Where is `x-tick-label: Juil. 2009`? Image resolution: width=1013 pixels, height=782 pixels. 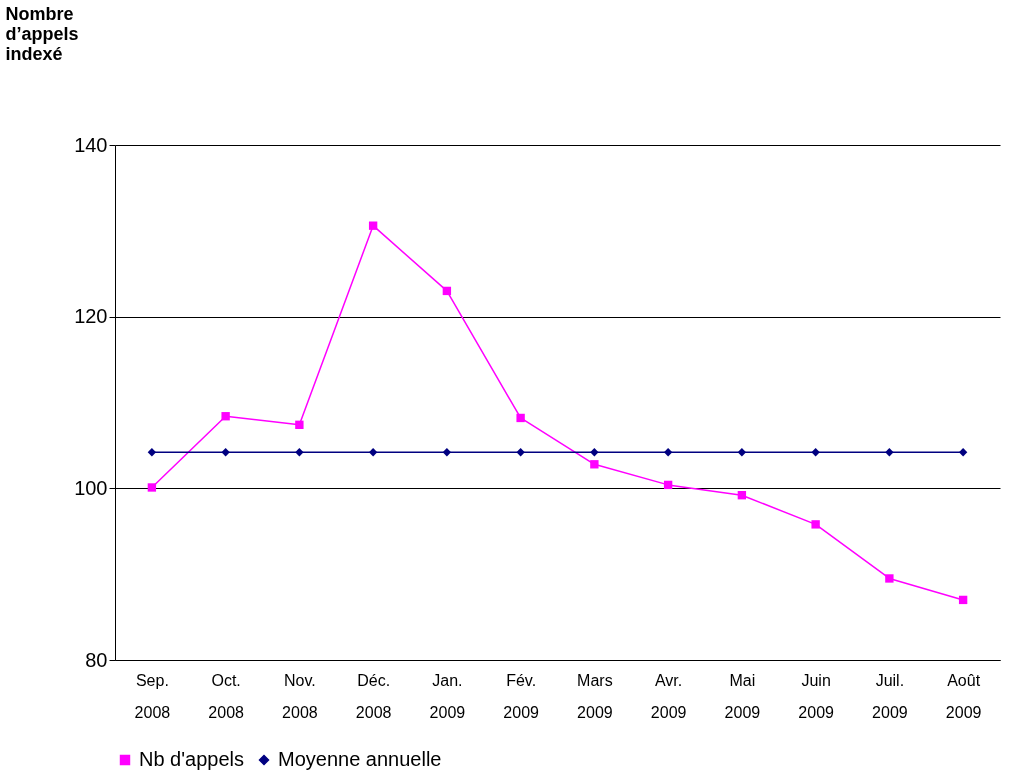
x-tick-label: Juil. 2009 is located at coordinates (890, 696).